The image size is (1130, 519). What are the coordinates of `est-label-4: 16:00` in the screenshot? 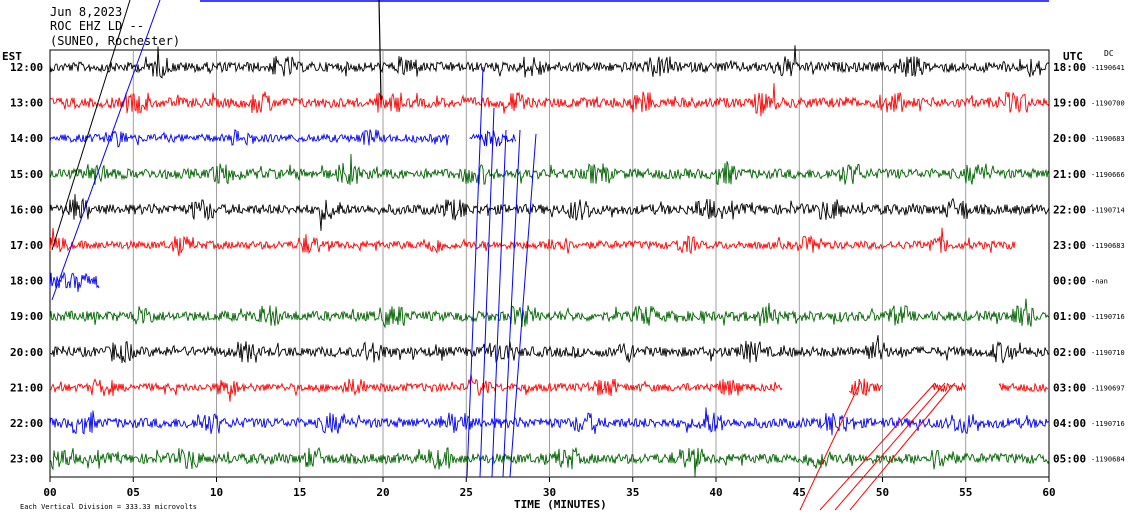 It's located at (26, 209).